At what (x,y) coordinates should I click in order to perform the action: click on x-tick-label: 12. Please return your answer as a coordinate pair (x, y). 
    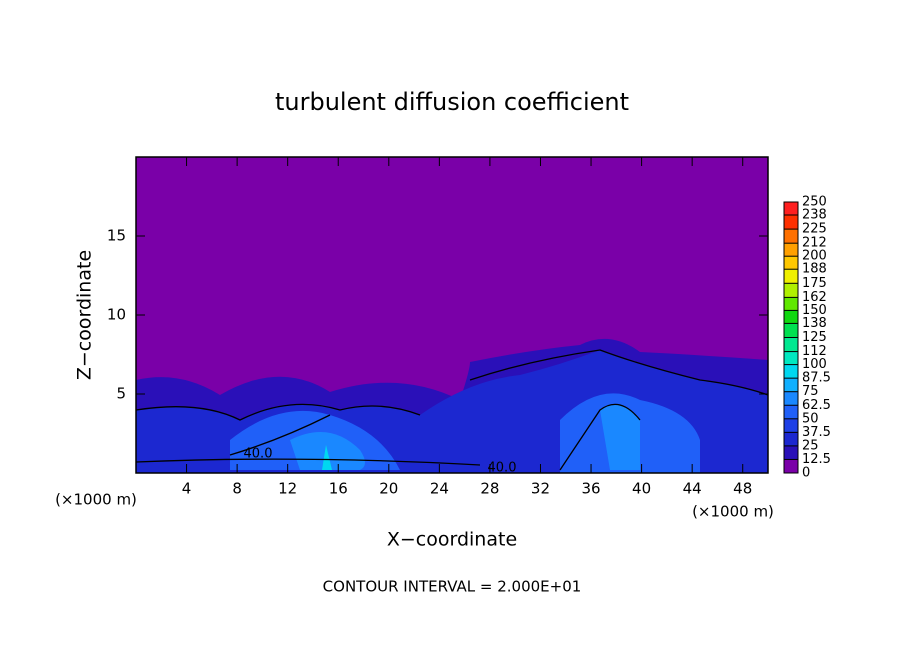
    Looking at the image, I should click on (287, 489).